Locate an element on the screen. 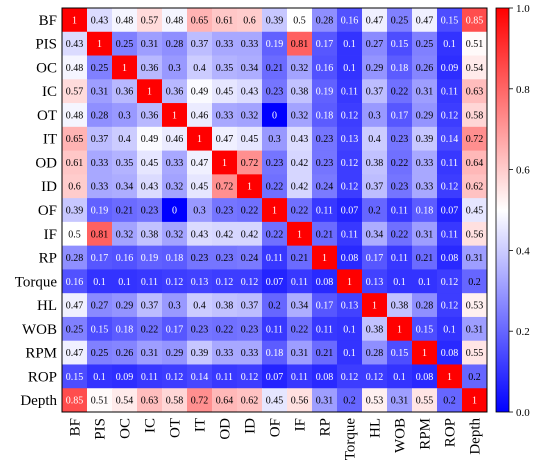 The height and width of the screenshot is (475, 550). cell-value-label: 0.1 is located at coordinates (349, 68).